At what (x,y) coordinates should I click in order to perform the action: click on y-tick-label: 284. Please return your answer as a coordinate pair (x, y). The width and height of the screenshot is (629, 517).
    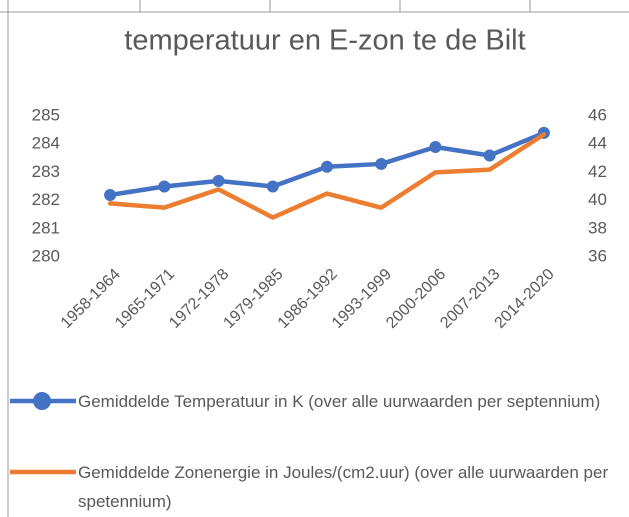
    Looking at the image, I should click on (46, 143).